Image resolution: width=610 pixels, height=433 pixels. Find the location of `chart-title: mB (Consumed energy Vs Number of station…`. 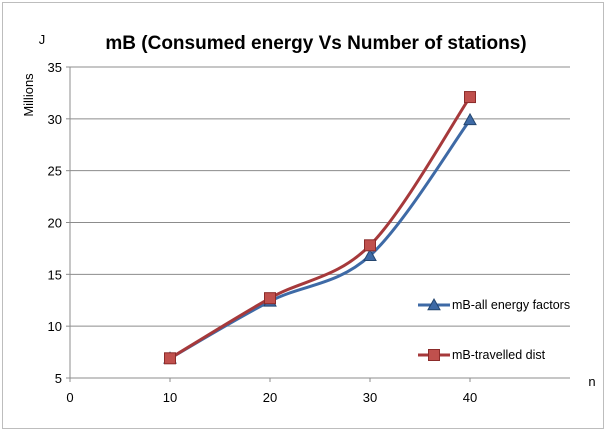

chart-title: mB (Consumed energy Vs Number of station… is located at coordinates (315, 43).